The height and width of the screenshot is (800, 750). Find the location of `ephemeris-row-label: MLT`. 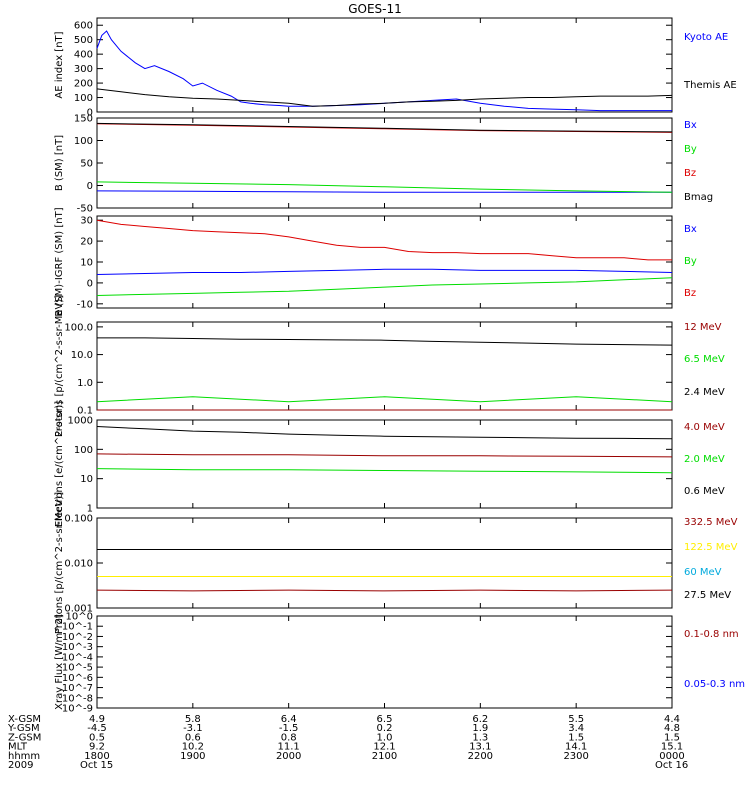

ephemeris-row-label: MLT is located at coordinates (18, 747).